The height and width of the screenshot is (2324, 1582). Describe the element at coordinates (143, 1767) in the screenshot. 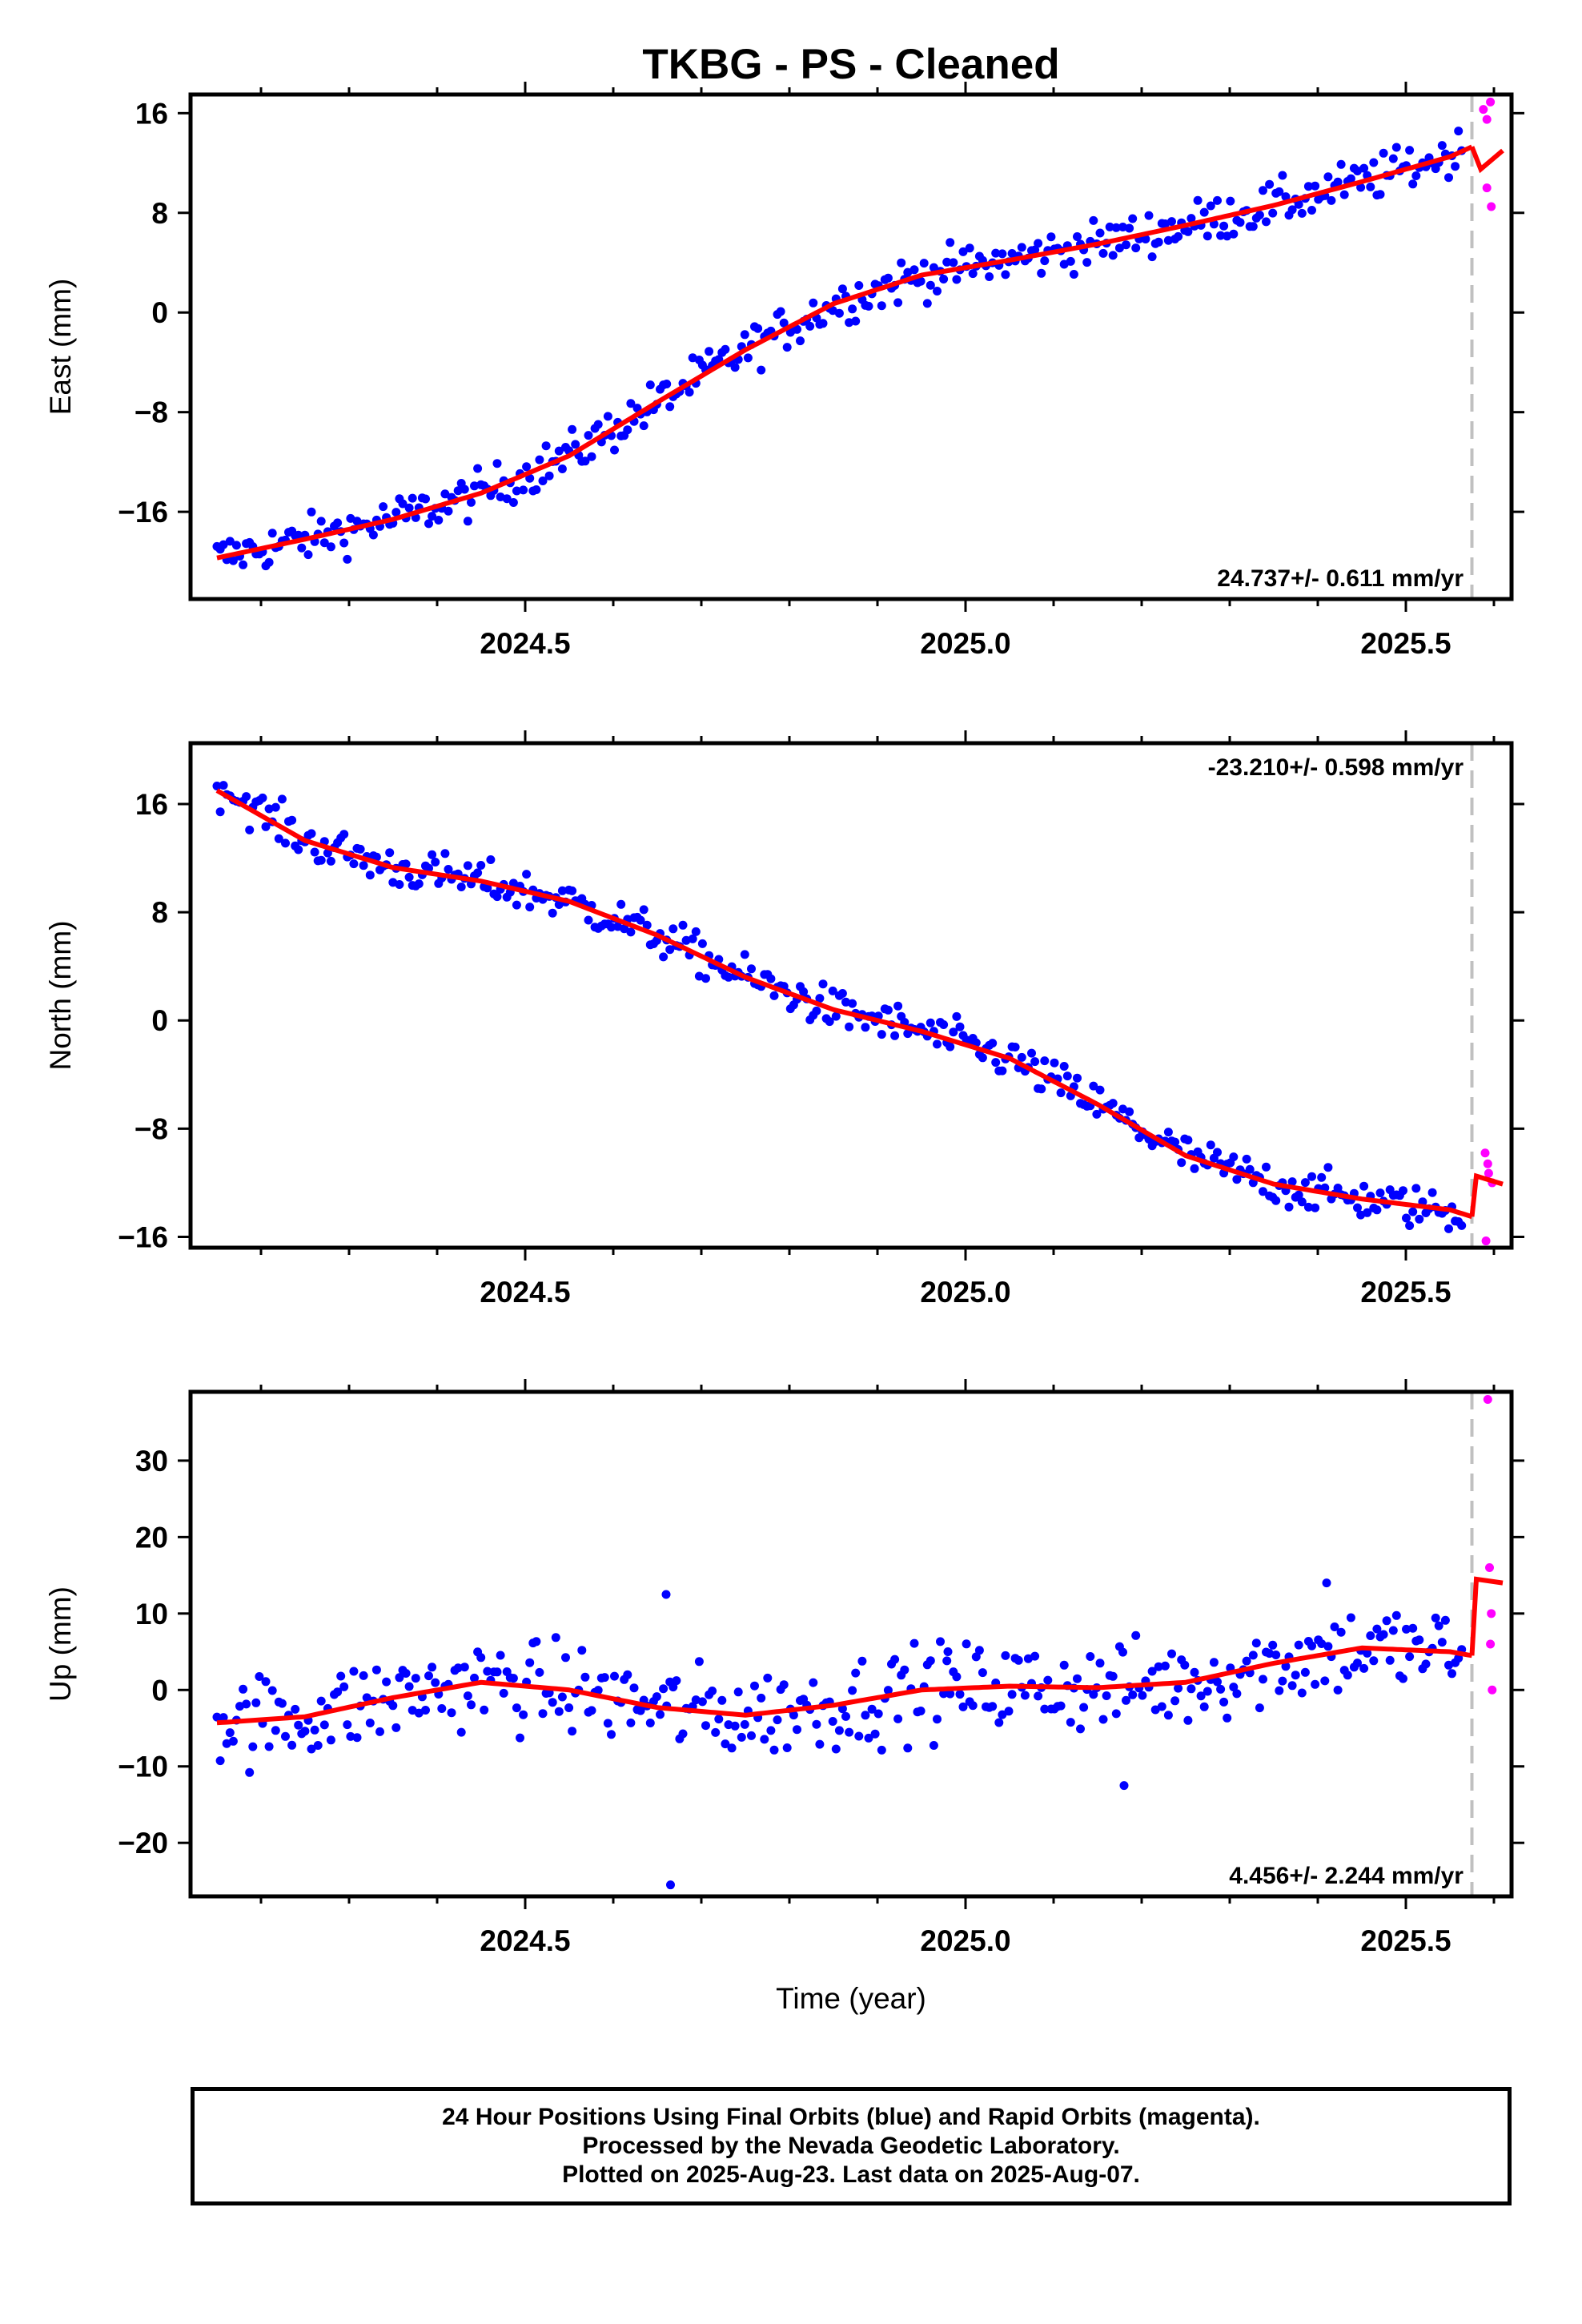

I see `y-tick-label: −10` at that location.